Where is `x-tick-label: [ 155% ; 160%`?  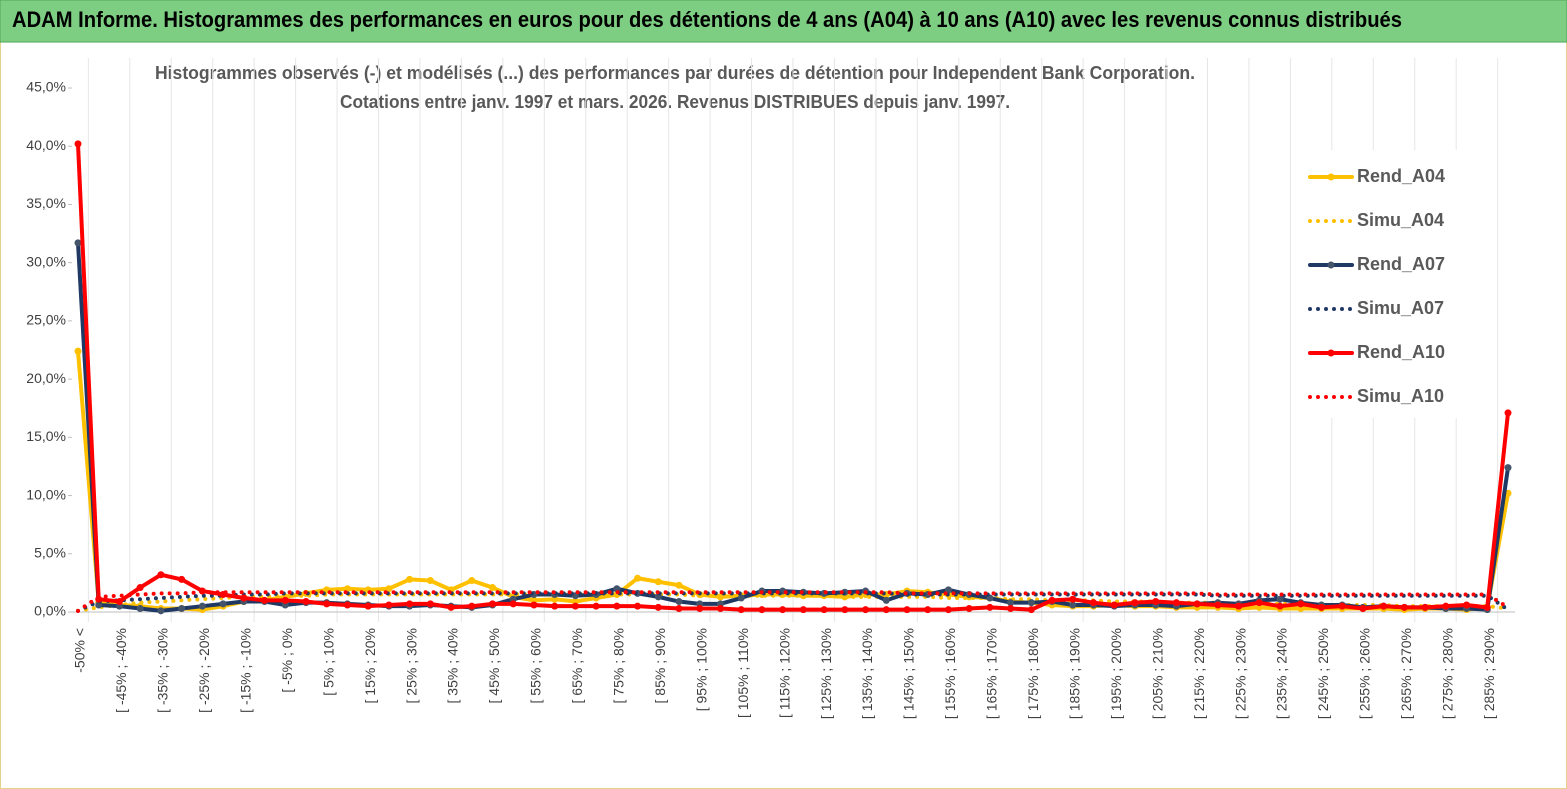 x-tick-label: [ 155% ; 160% is located at coordinates (950, 673).